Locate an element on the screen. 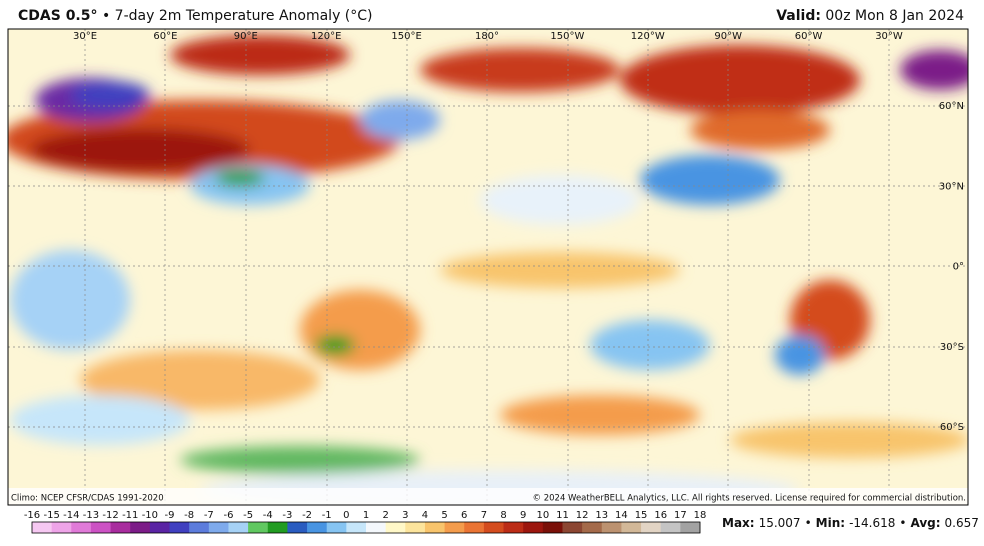 The image size is (984, 546). colorbar-label: 1 is located at coordinates (366, 515).